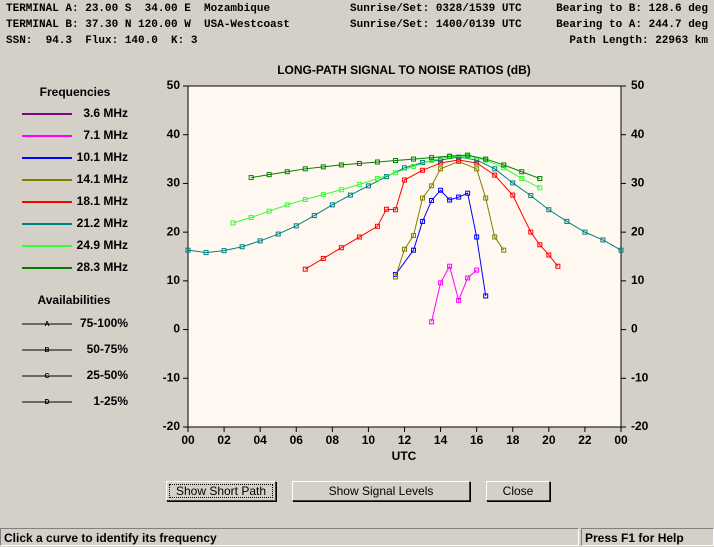 The width and height of the screenshot is (714, 547). I want to click on x-tick-label: 04, so click(260, 440).